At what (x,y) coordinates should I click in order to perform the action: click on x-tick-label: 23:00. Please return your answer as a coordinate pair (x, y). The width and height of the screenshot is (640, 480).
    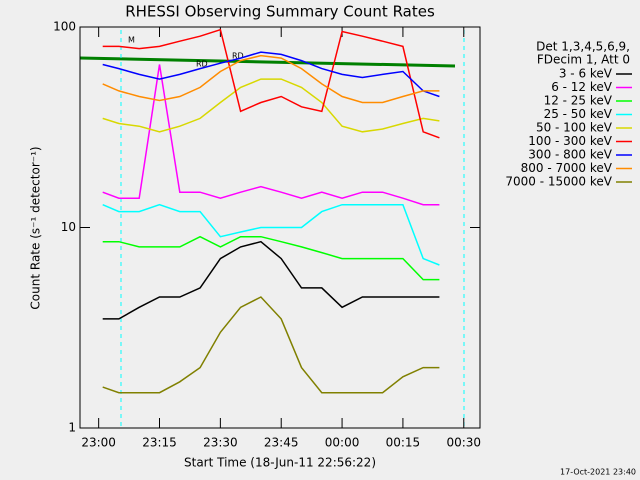
    Looking at the image, I should click on (98, 443).